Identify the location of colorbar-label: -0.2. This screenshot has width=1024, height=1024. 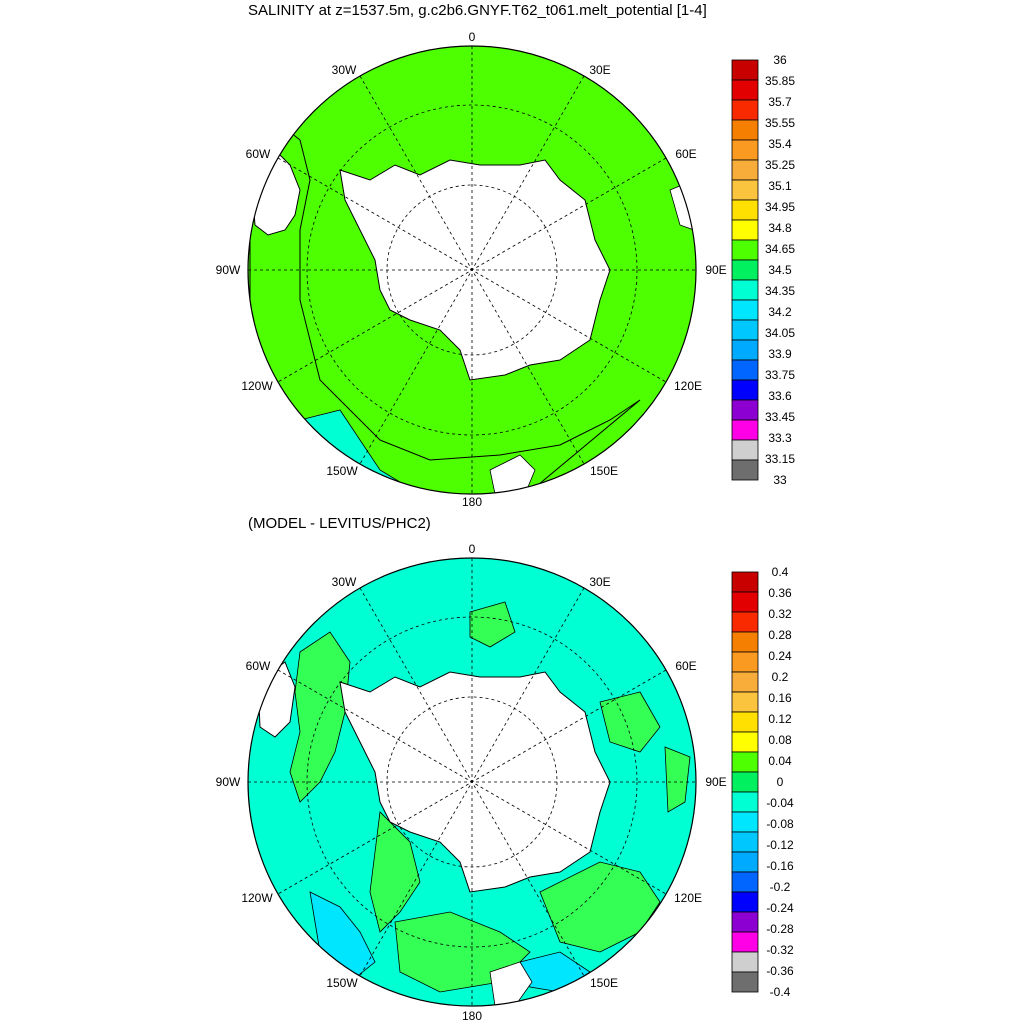
(780, 887).